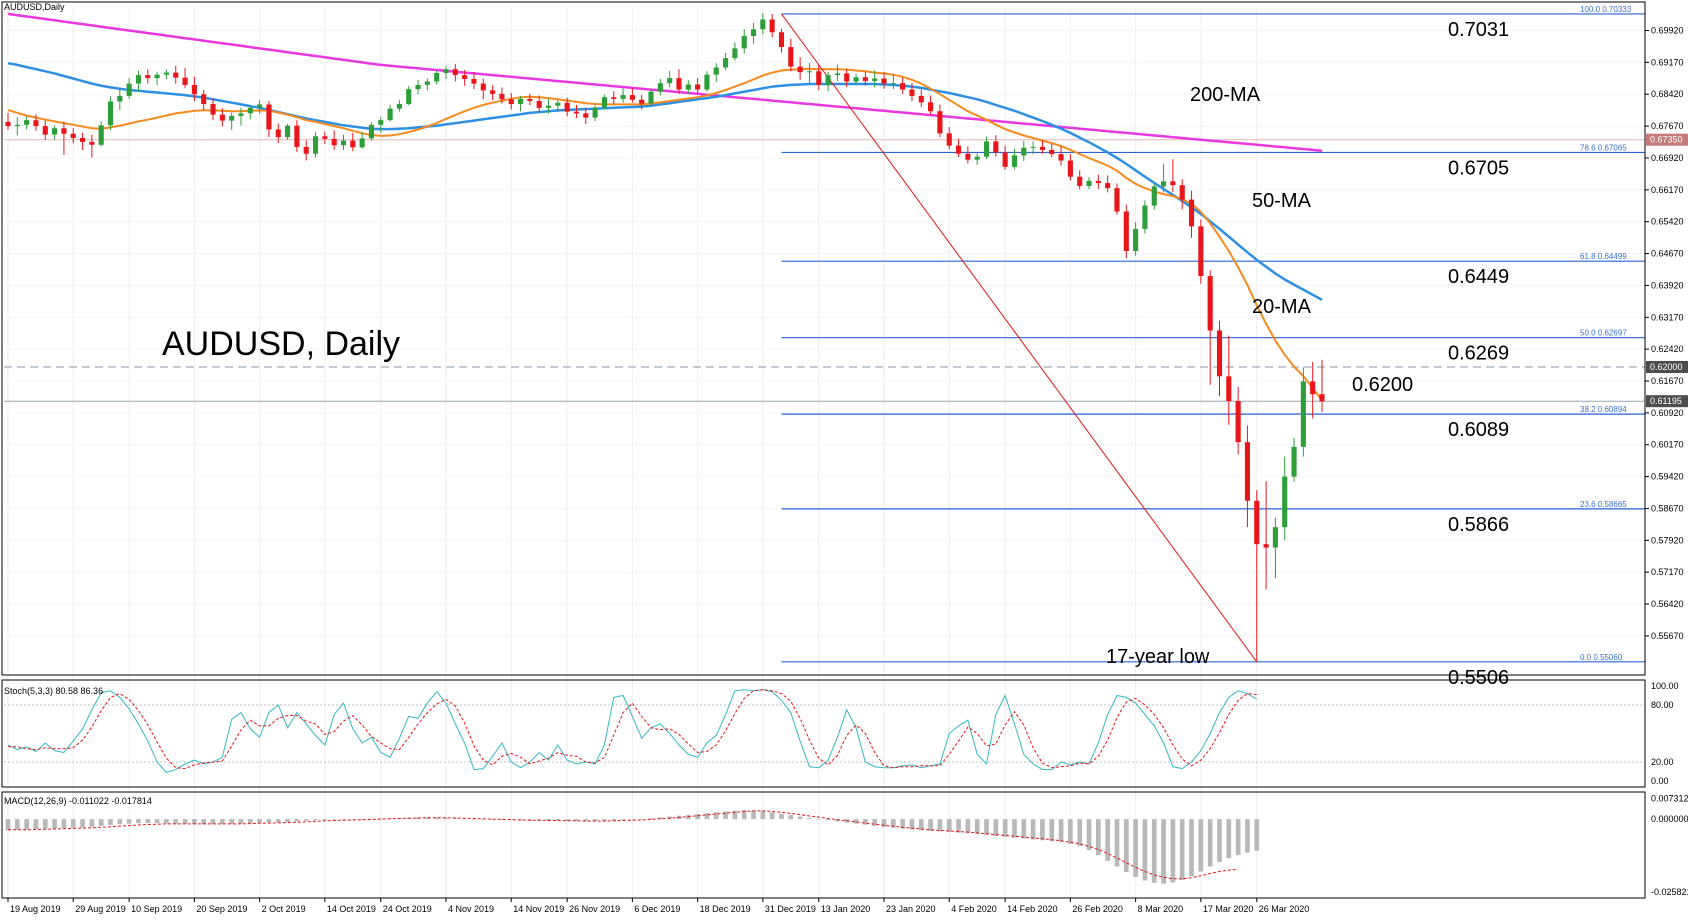  What do you see at coordinates (1667, 413) in the screenshot?
I see `y-tick-label: 0.60920` at bounding box center [1667, 413].